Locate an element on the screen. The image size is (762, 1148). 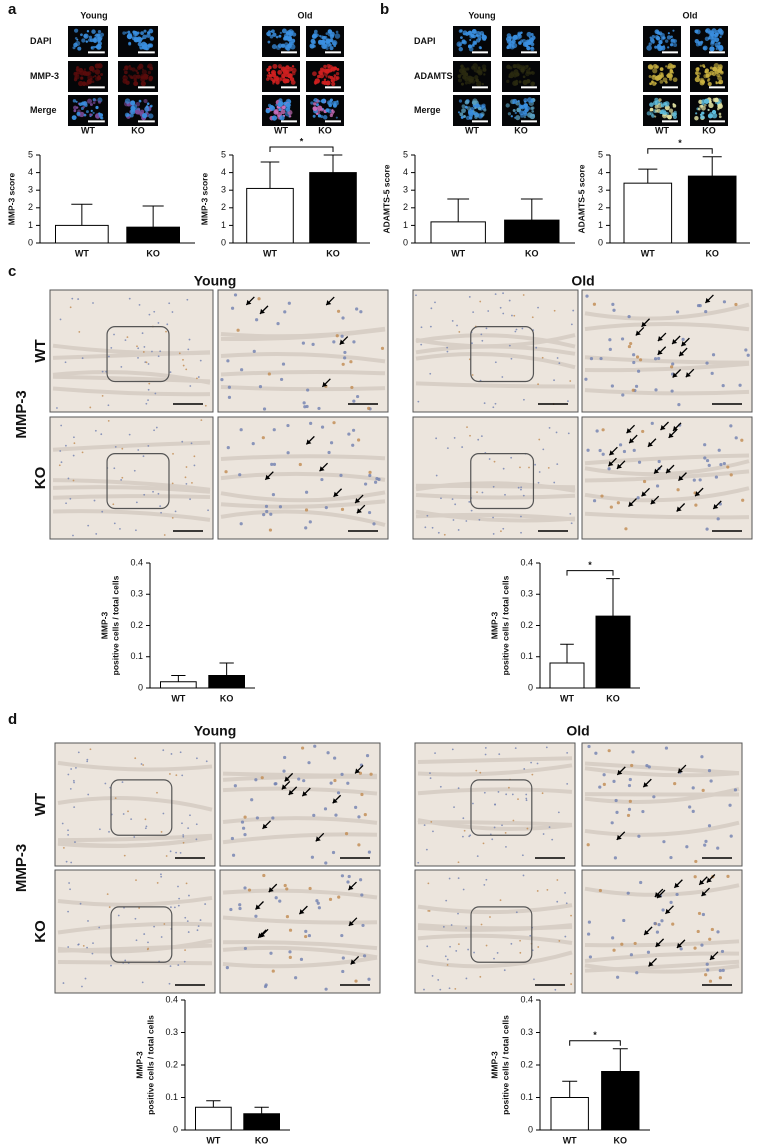
y-tick-label: 3 is located at coordinates (223, 190).